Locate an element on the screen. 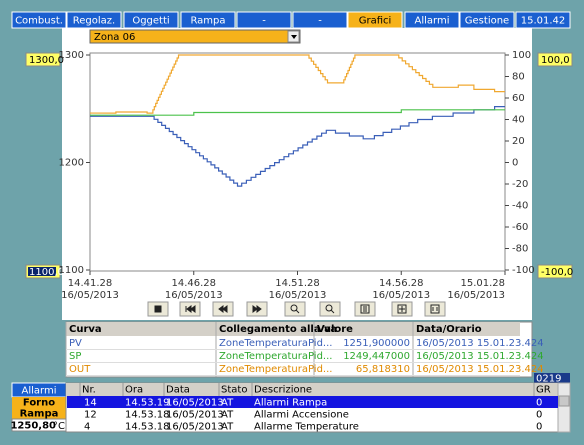 Image resolution: width=584 pixels, height=445 pixels. alarm-header-cell: Data is located at coordinates (178, 390).